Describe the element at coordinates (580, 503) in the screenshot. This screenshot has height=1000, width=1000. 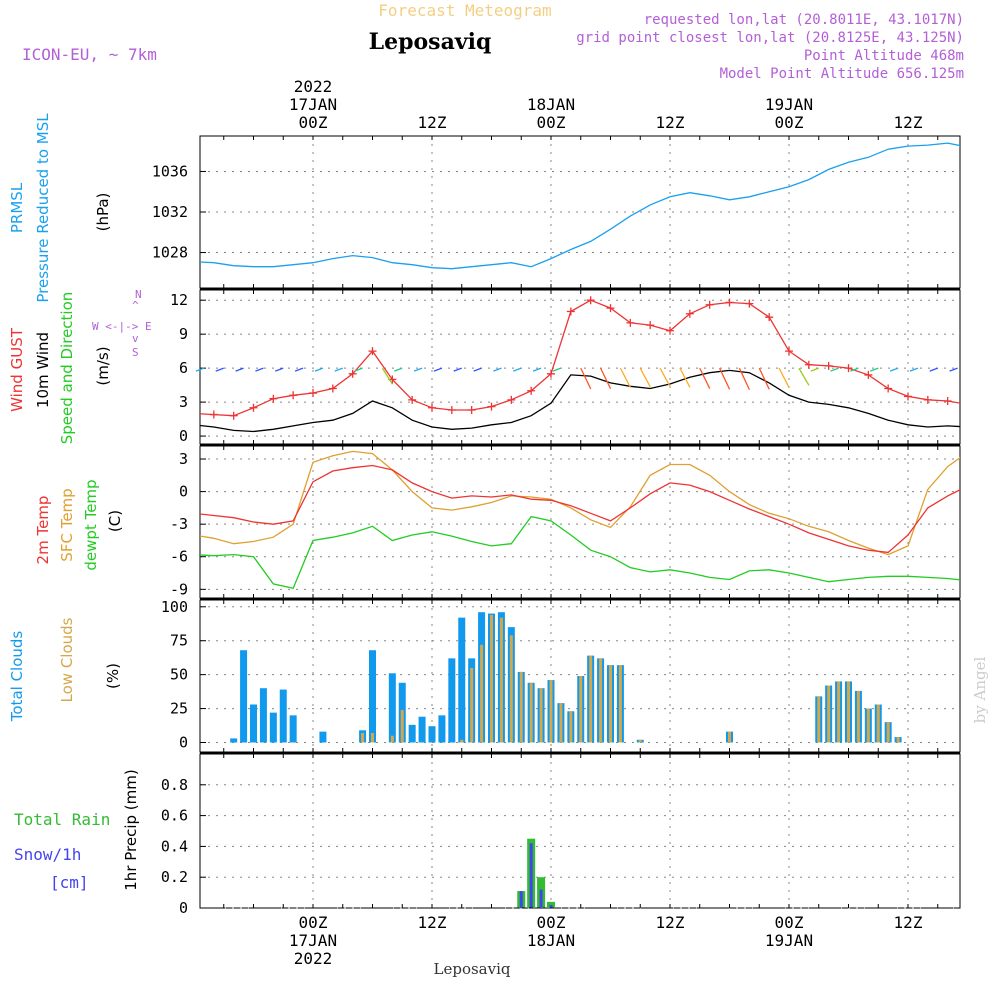
I see `sfc-temp-line` at that location.